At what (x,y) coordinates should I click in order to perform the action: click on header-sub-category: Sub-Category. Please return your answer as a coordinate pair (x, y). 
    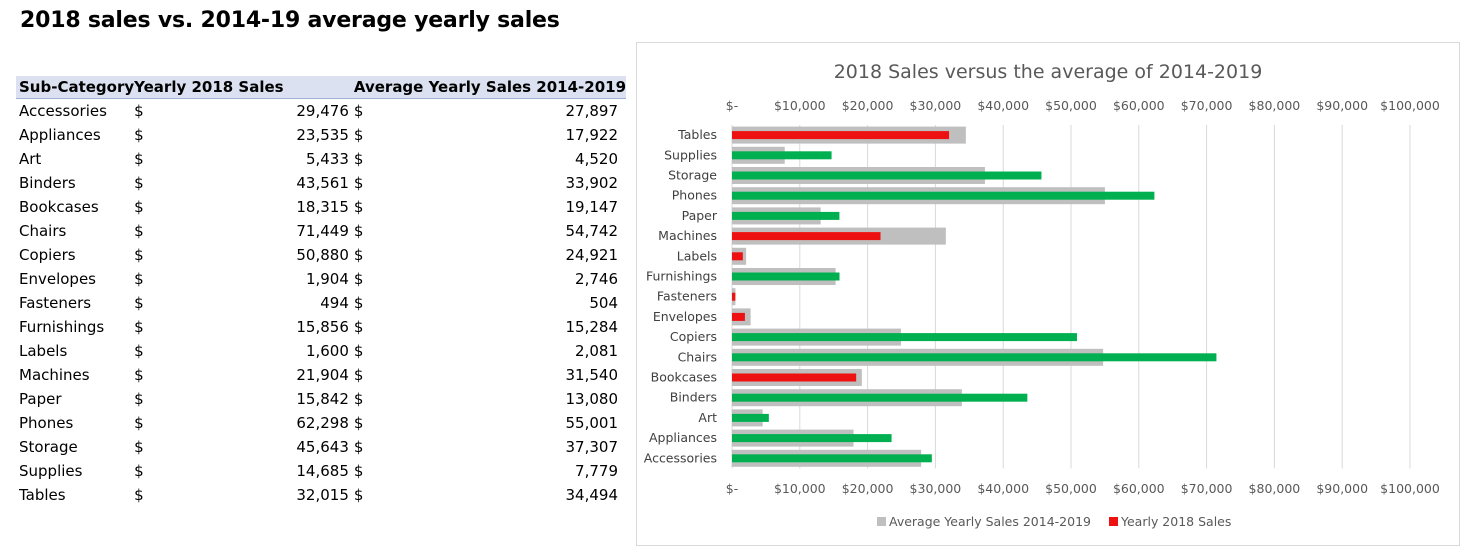
    Looking at the image, I should click on (75, 87).